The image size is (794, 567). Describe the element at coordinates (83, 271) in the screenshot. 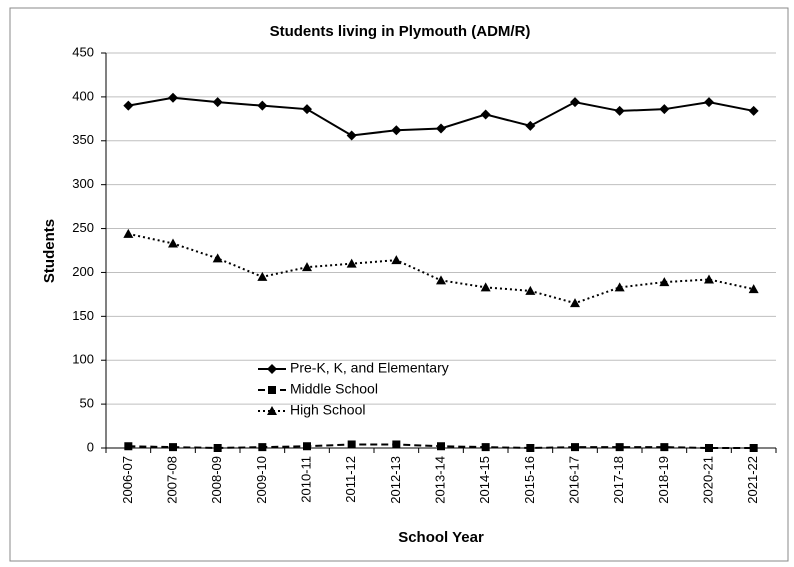

I see `y-tick-label: 200` at that location.